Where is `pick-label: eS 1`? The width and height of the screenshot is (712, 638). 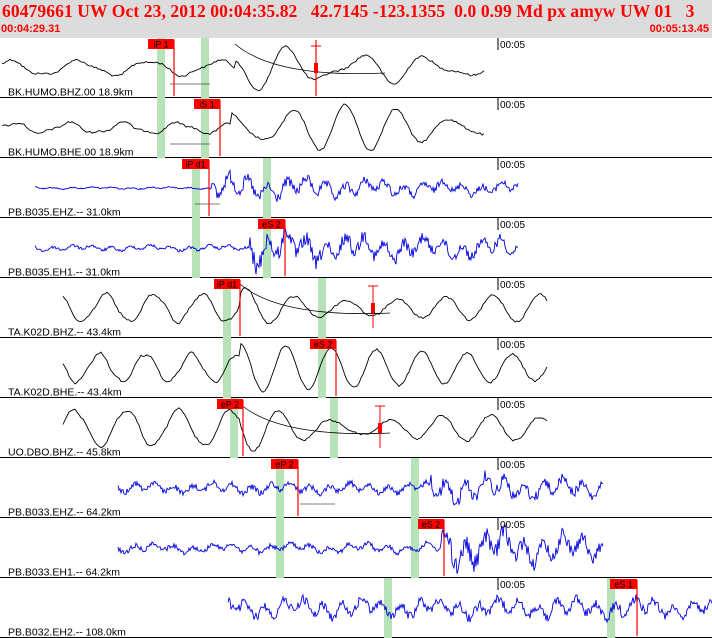 pick-label: eS 1 is located at coordinates (623, 585).